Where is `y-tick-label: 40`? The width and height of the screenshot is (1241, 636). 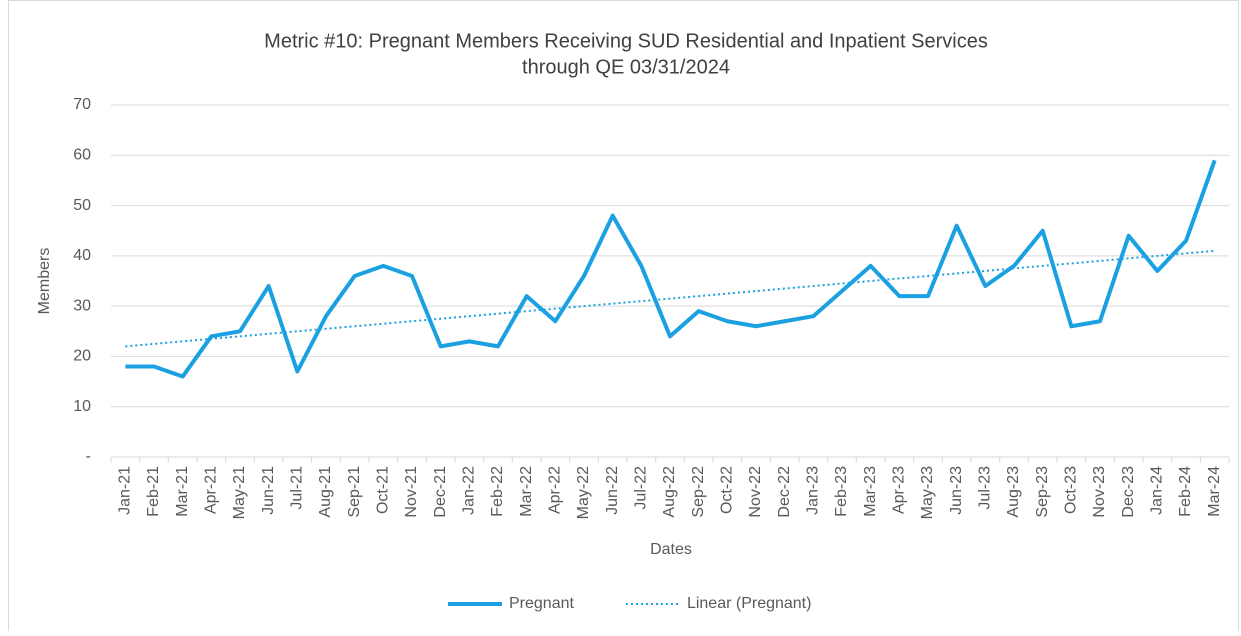 y-tick-label: 40 is located at coordinates (82, 255).